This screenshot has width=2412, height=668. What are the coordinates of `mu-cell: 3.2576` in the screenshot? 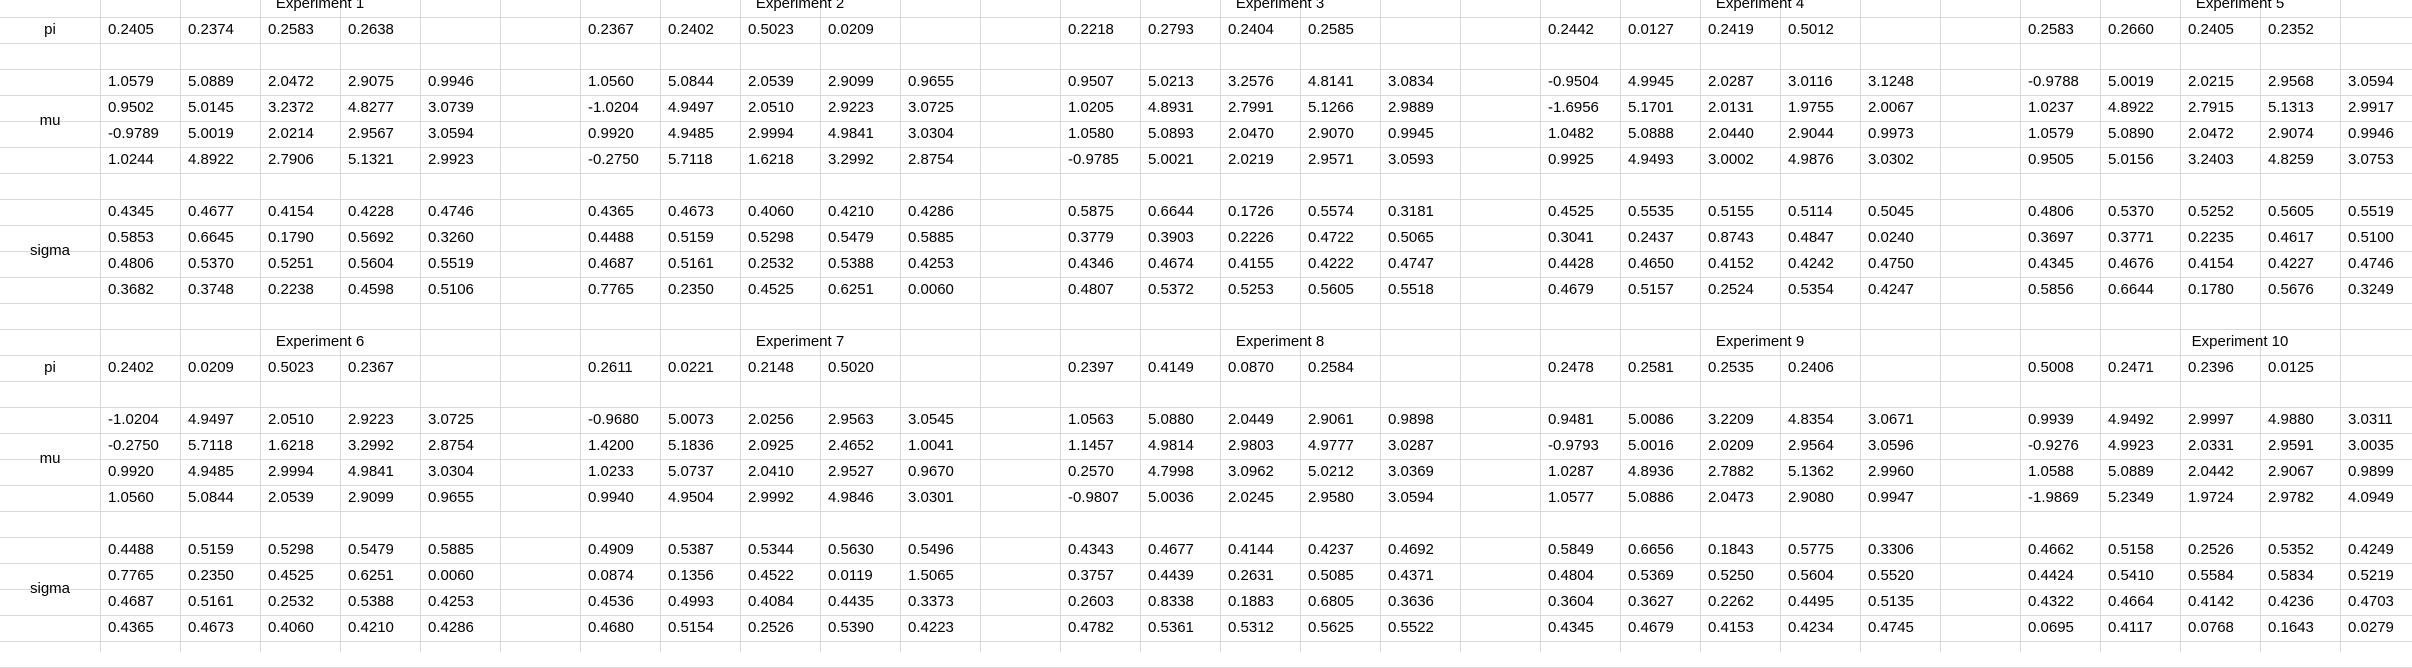 It's located at (1251, 81).